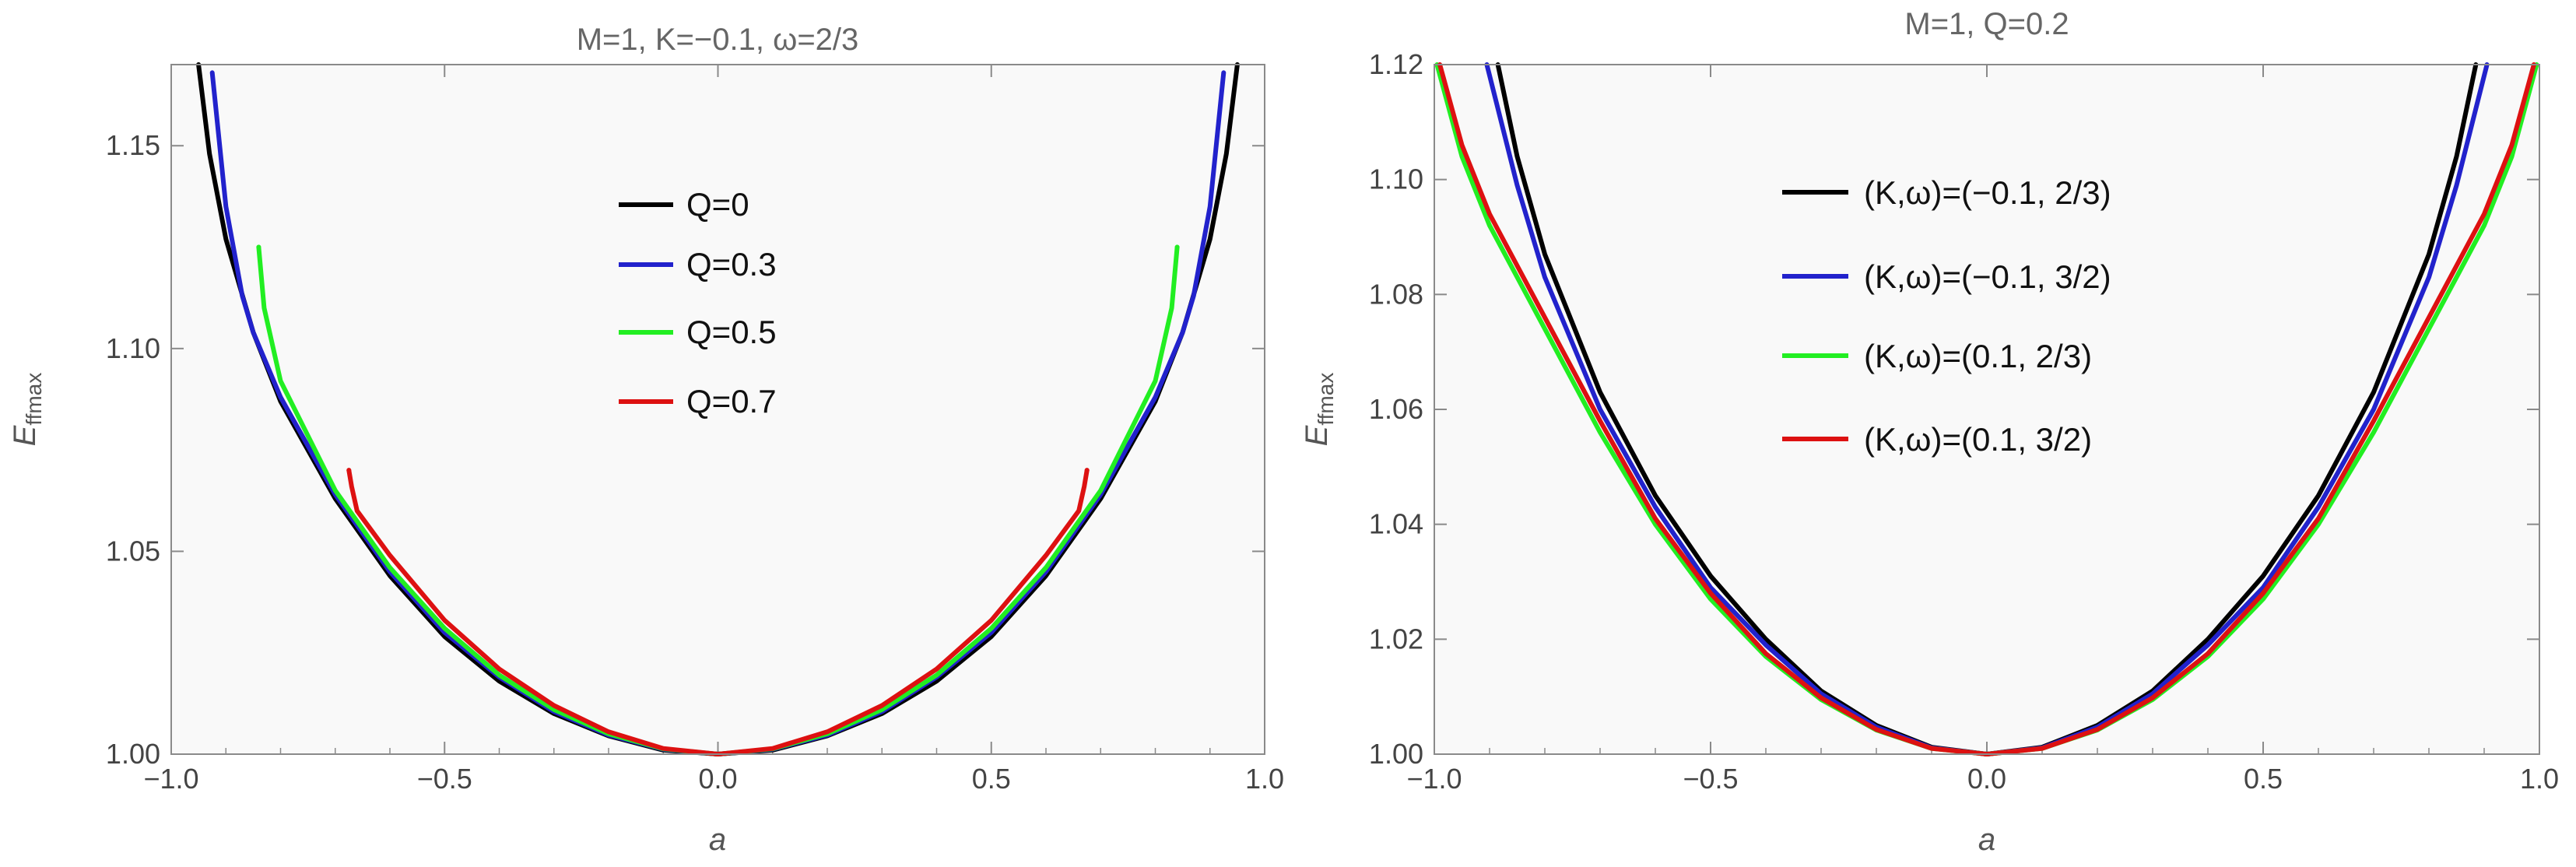 The width and height of the screenshot is (2576, 867). What do you see at coordinates (1987, 779) in the screenshot?
I see `right-x-tick-label: 0.0` at bounding box center [1987, 779].